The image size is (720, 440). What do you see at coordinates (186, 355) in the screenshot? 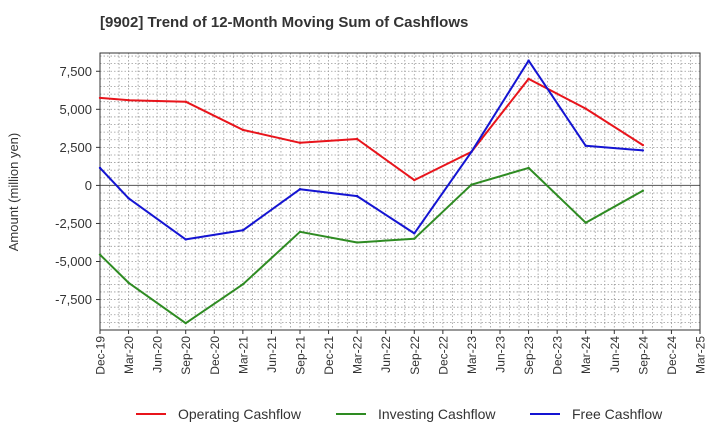
I see `x-tick-label: Sep-20` at bounding box center [186, 355].